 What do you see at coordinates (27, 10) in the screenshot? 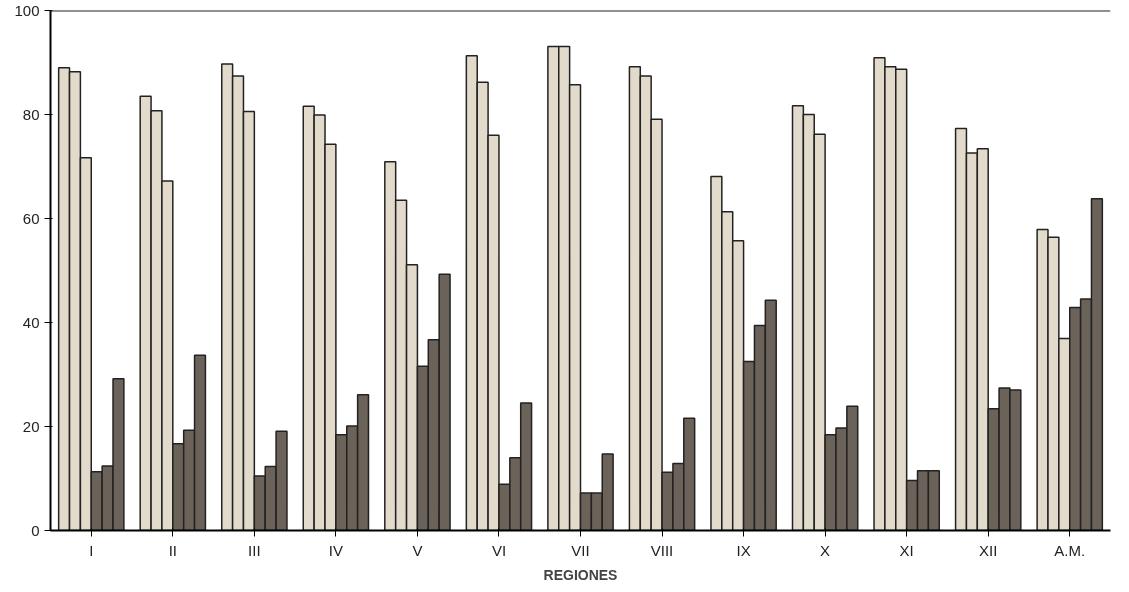
I see `y-tick-label: 100` at bounding box center [27, 10].